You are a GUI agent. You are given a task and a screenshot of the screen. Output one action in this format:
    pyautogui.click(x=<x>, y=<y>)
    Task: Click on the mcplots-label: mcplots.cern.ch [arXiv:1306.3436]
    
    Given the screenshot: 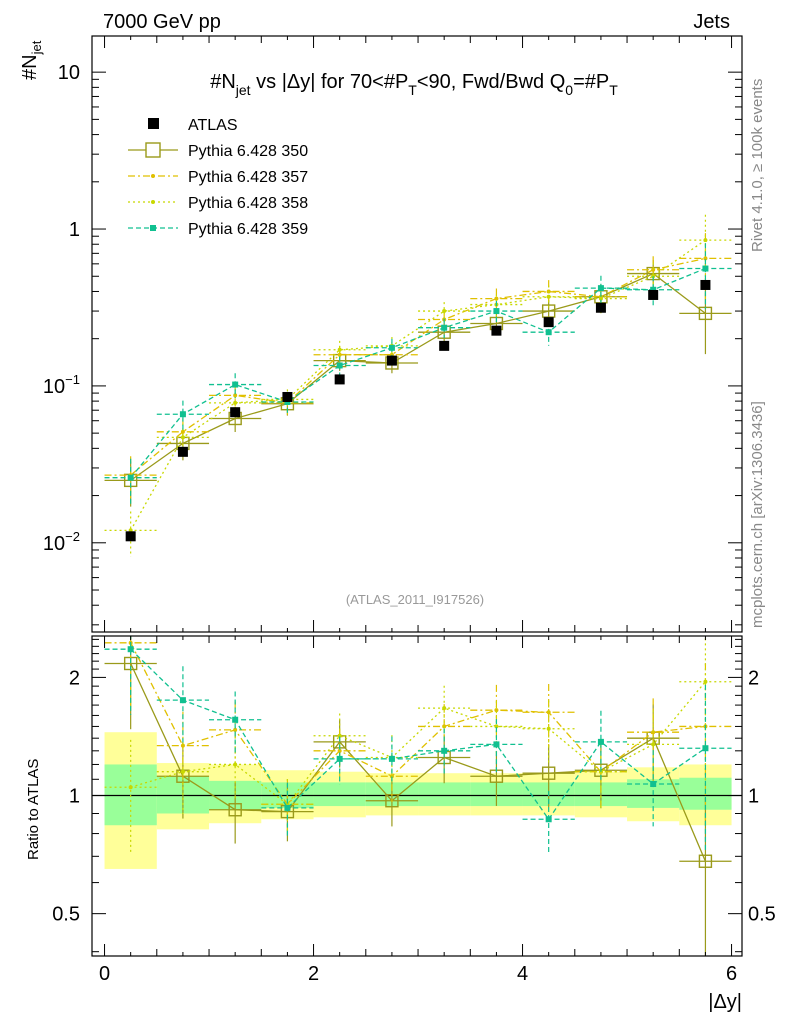 What is the action you would take?
    pyautogui.click(x=757, y=514)
    